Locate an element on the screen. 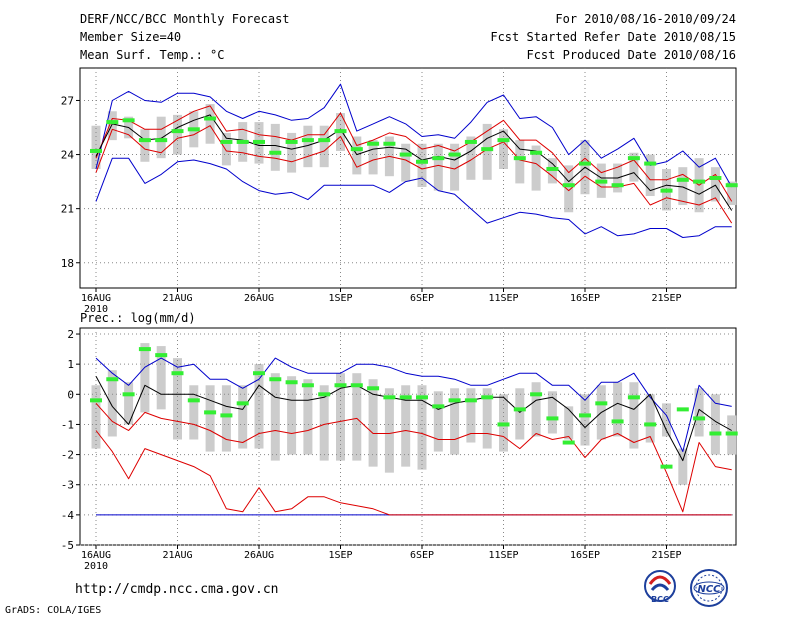 The height and width of the screenshot is (618, 800). panel2-xtick-label: 26AUG is located at coordinates (259, 555).